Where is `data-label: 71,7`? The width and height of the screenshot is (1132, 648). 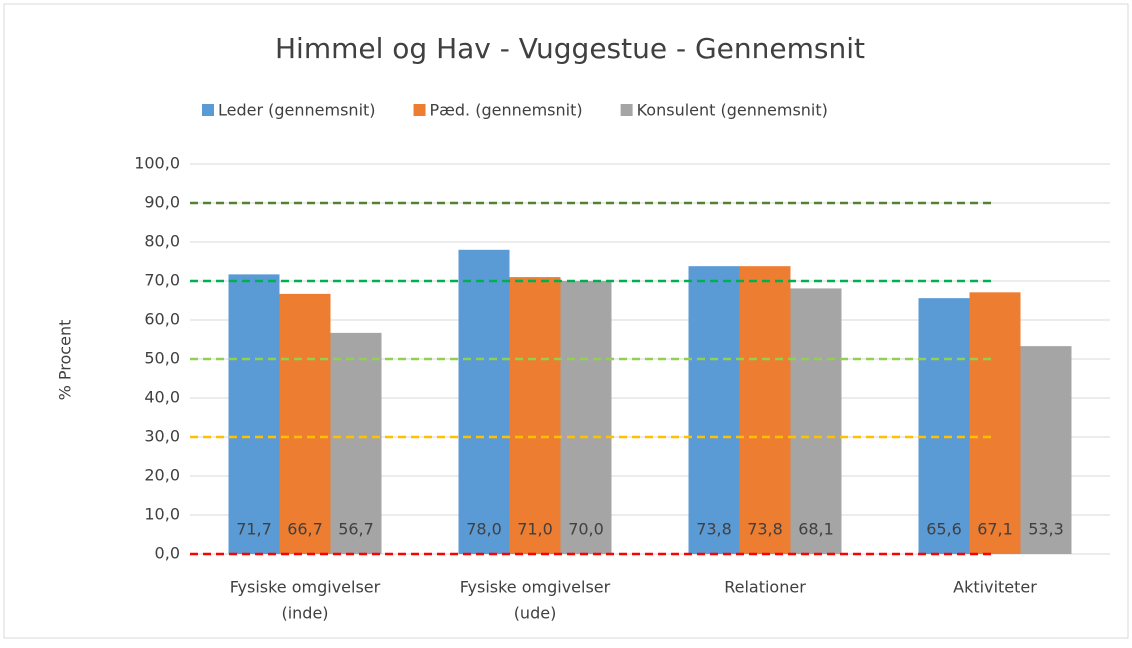
data-label: 71,7 is located at coordinates (254, 529).